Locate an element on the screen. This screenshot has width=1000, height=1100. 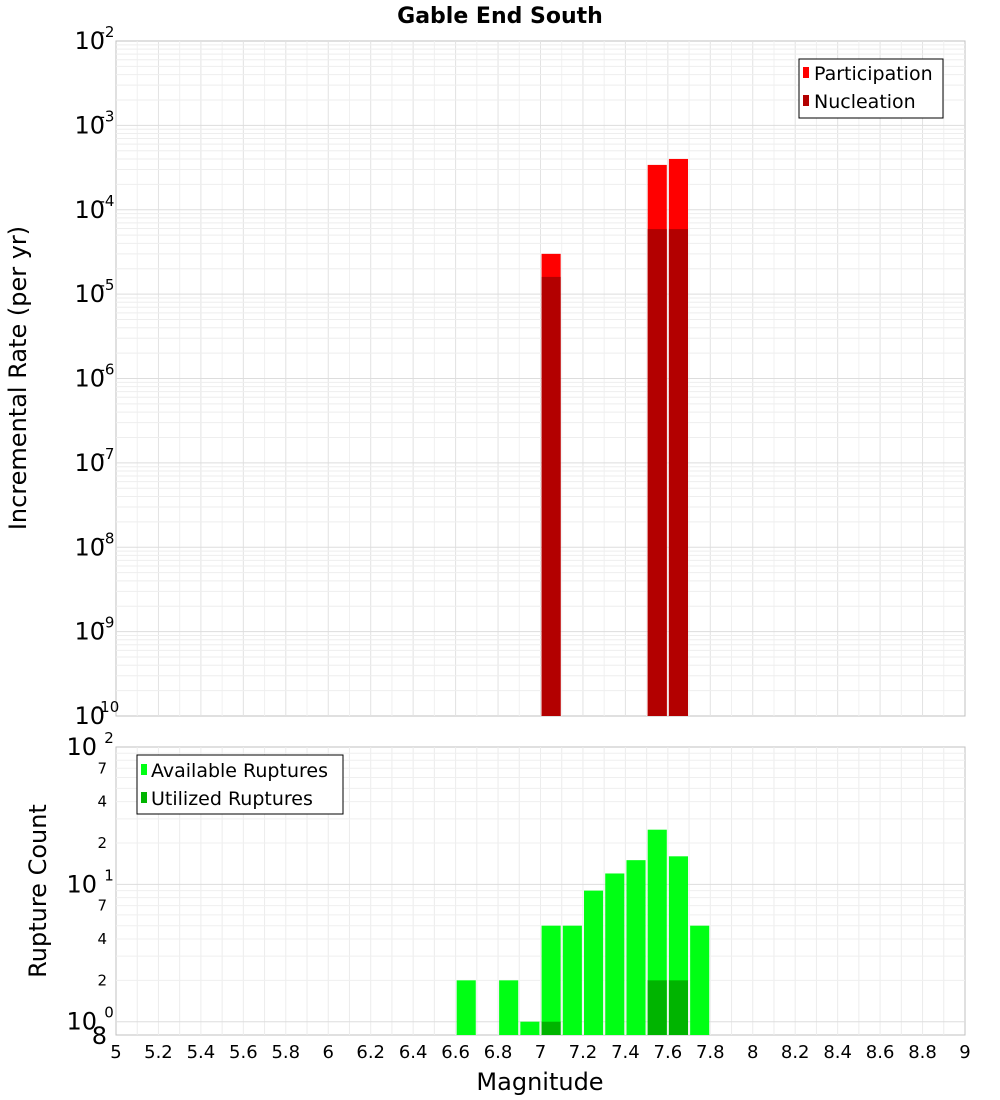
x-tick-label: 5.2 is located at coordinates (158, 1052).